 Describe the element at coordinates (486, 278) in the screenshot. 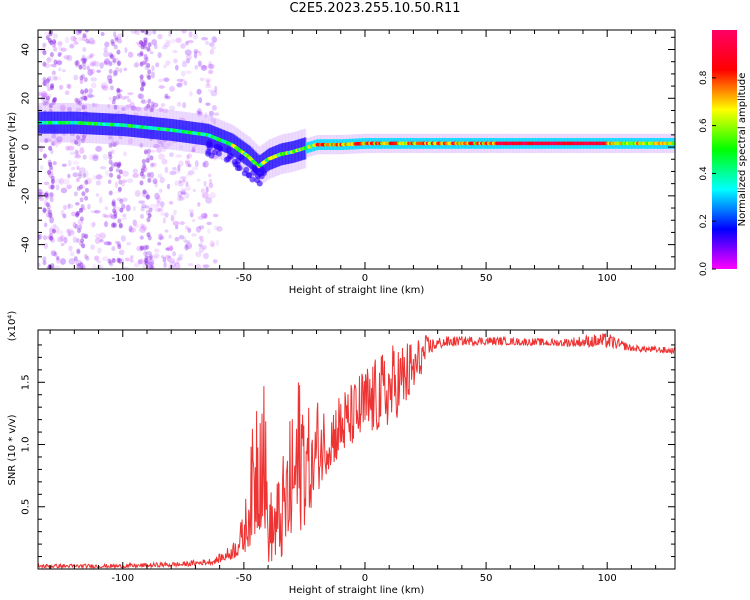

I see `top-x-tick-label: 50` at that location.